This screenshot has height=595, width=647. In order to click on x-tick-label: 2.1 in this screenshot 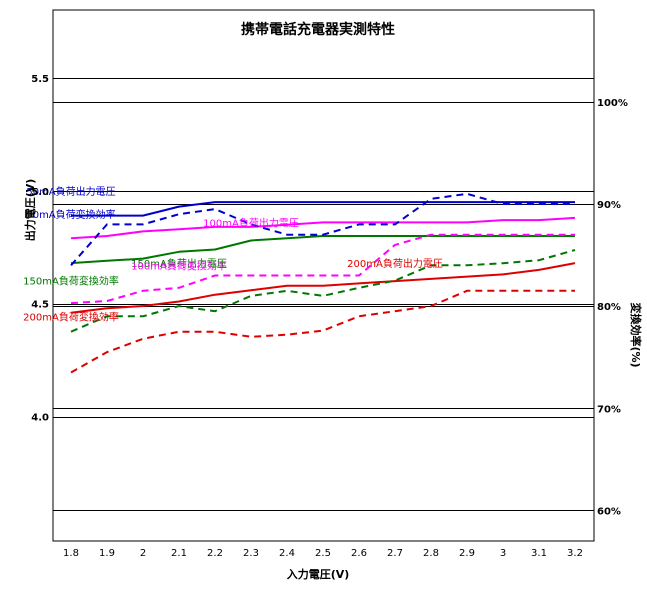, I will do `click(179, 553)`.